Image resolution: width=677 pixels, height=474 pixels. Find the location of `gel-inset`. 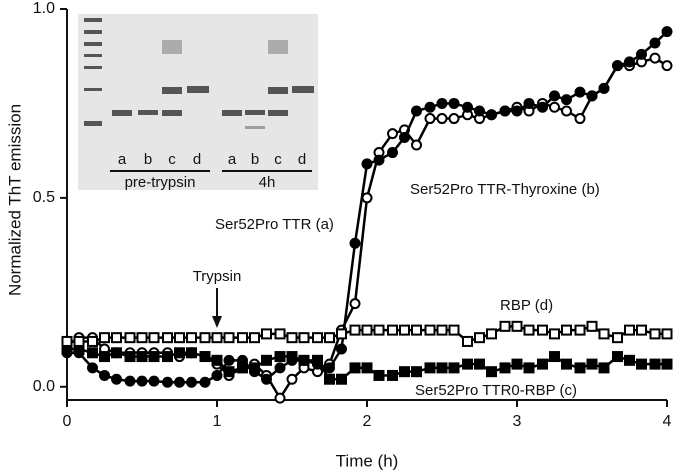

gel-inset is located at coordinates (198, 102).